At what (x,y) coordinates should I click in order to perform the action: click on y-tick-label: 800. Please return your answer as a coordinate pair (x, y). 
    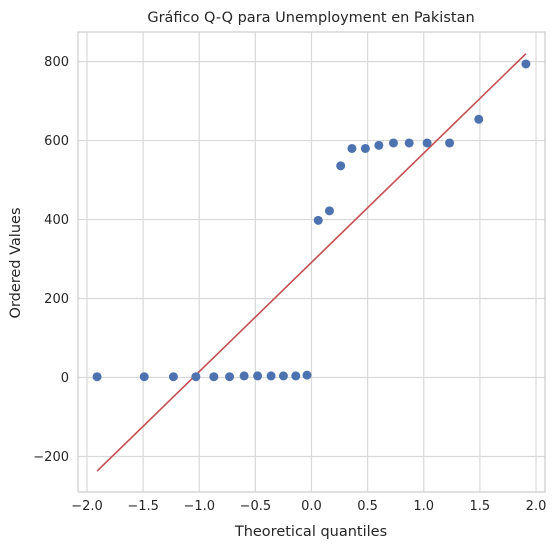
    Looking at the image, I should click on (56, 62).